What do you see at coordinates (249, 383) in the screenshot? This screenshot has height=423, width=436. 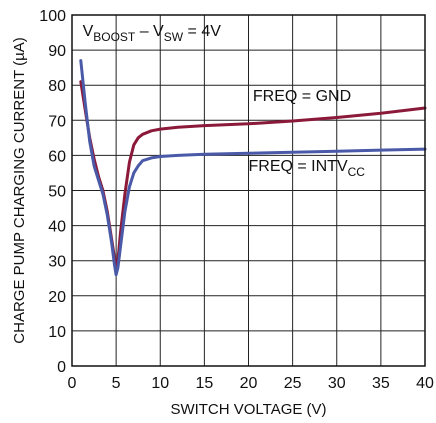 I see `x-tick-label: 20` at bounding box center [249, 383].